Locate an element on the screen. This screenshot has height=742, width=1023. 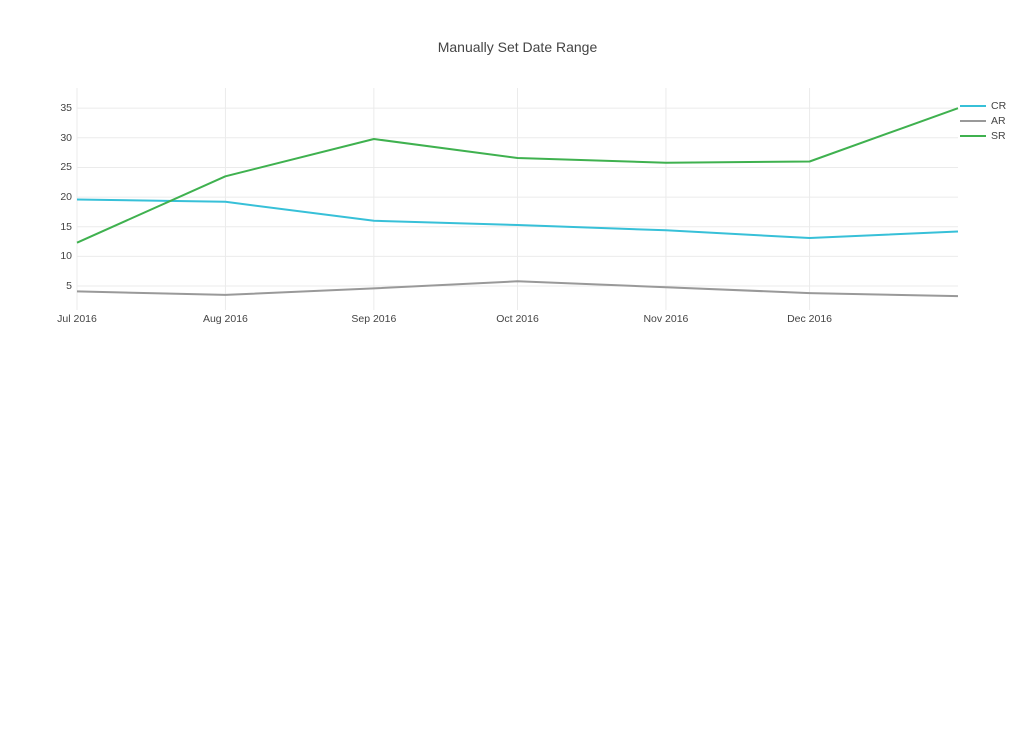
series-line-CR is located at coordinates (517, 218).